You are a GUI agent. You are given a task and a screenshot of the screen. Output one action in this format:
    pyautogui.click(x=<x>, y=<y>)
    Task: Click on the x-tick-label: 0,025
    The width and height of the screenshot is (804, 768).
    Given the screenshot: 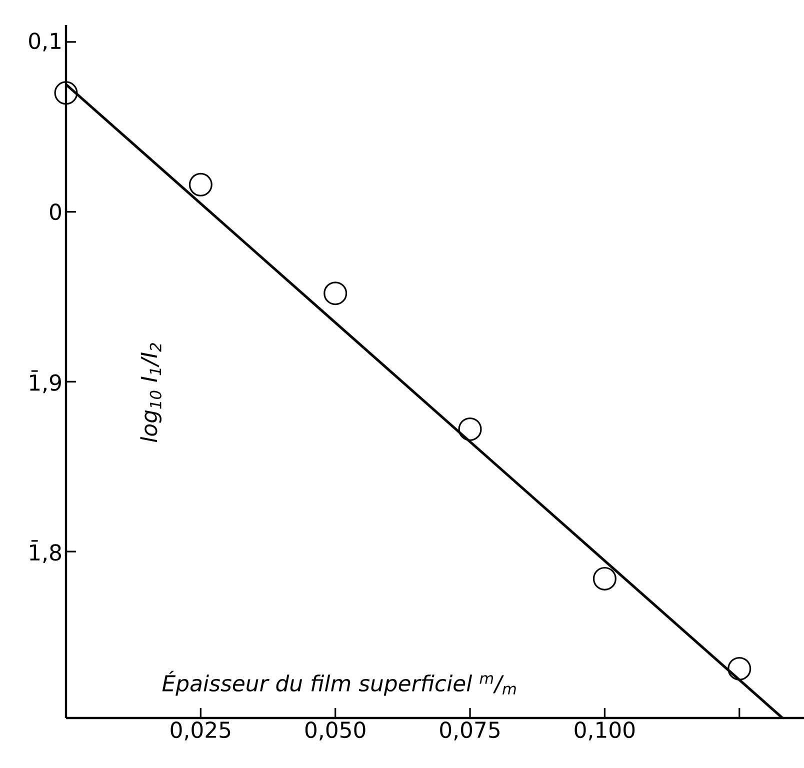 What is the action you would take?
    pyautogui.click(x=200, y=731)
    